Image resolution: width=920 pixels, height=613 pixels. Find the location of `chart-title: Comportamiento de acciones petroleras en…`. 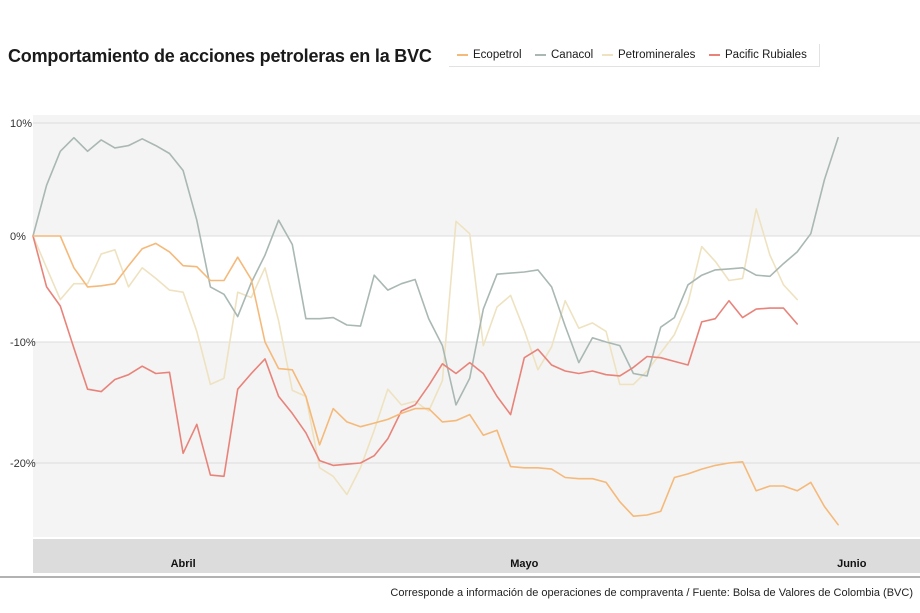

chart-title: Comportamiento de acciones petroleras en… is located at coordinates (220, 56).